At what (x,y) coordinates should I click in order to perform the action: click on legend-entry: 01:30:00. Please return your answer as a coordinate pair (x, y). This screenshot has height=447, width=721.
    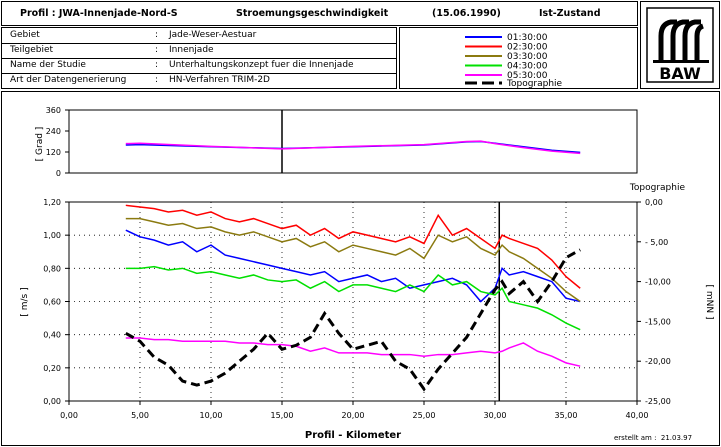
    Looking at the image, I should click on (506, 38).